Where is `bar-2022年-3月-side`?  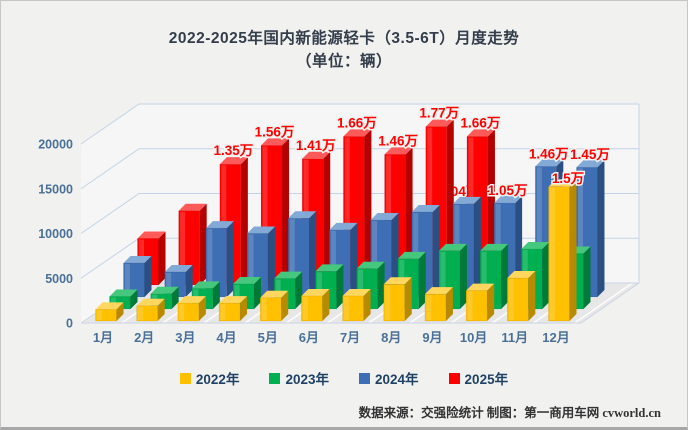
bar-2022年-3月-side is located at coordinates (202, 308).